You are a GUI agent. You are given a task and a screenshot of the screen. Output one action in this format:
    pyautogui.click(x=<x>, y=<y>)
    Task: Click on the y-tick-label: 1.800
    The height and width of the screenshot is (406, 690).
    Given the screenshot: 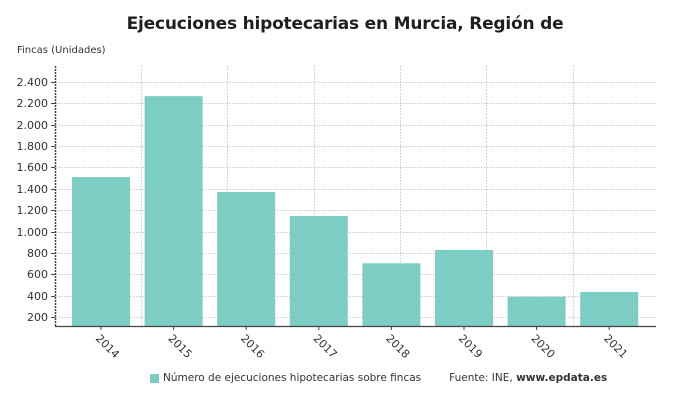 What is the action you would take?
    pyautogui.click(x=33, y=146)
    